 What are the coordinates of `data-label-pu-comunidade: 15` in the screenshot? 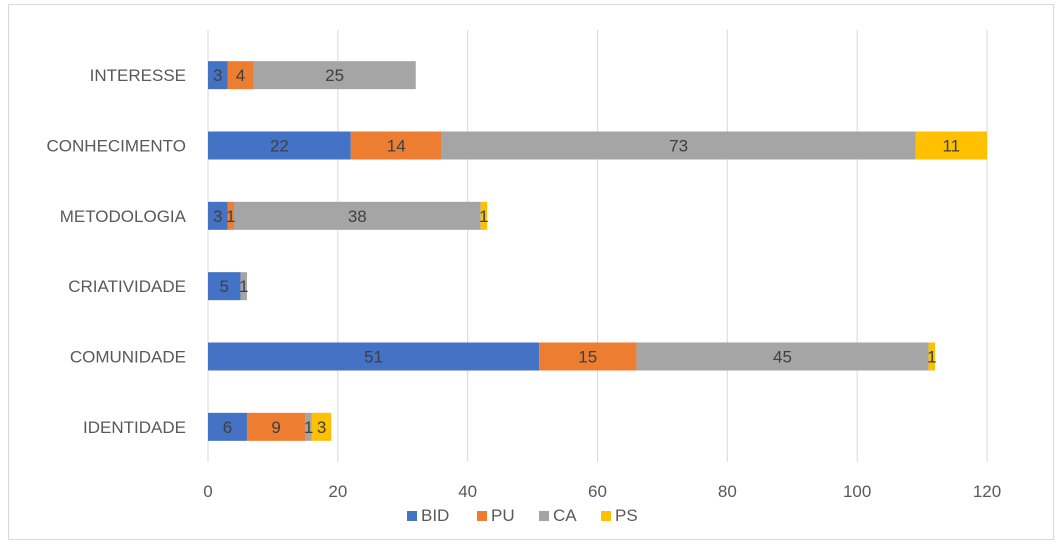 It's located at (587, 357).